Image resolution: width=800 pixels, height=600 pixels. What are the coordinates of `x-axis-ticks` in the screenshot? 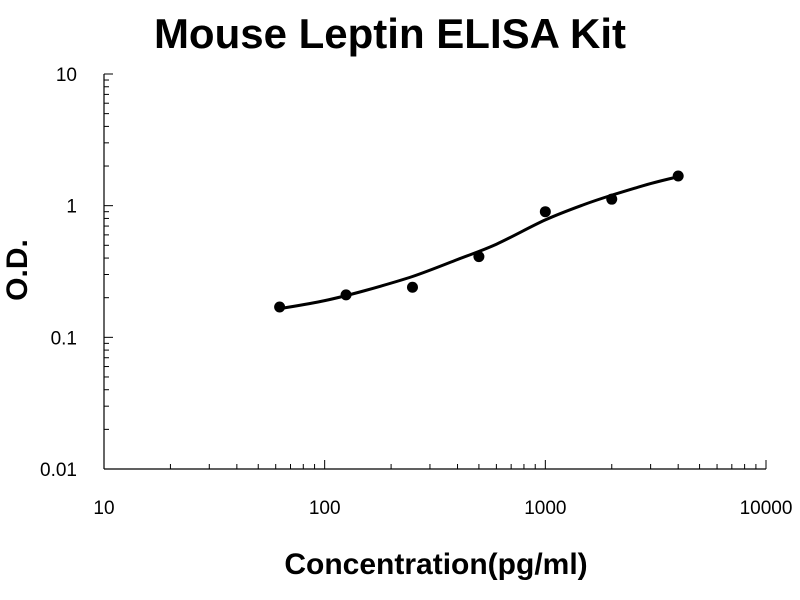 It's located at (435, 464).